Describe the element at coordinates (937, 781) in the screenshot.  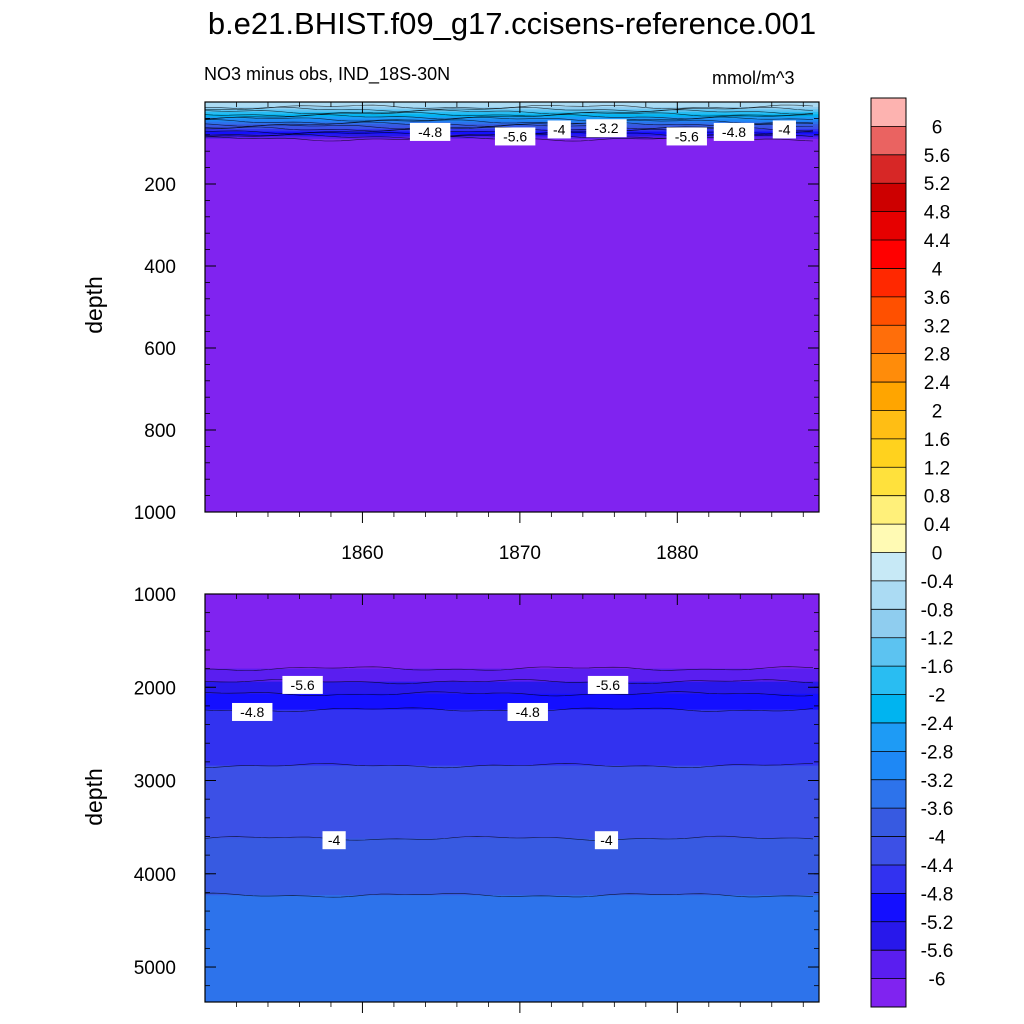
I see `colorbar-label: -3.2` at that location.